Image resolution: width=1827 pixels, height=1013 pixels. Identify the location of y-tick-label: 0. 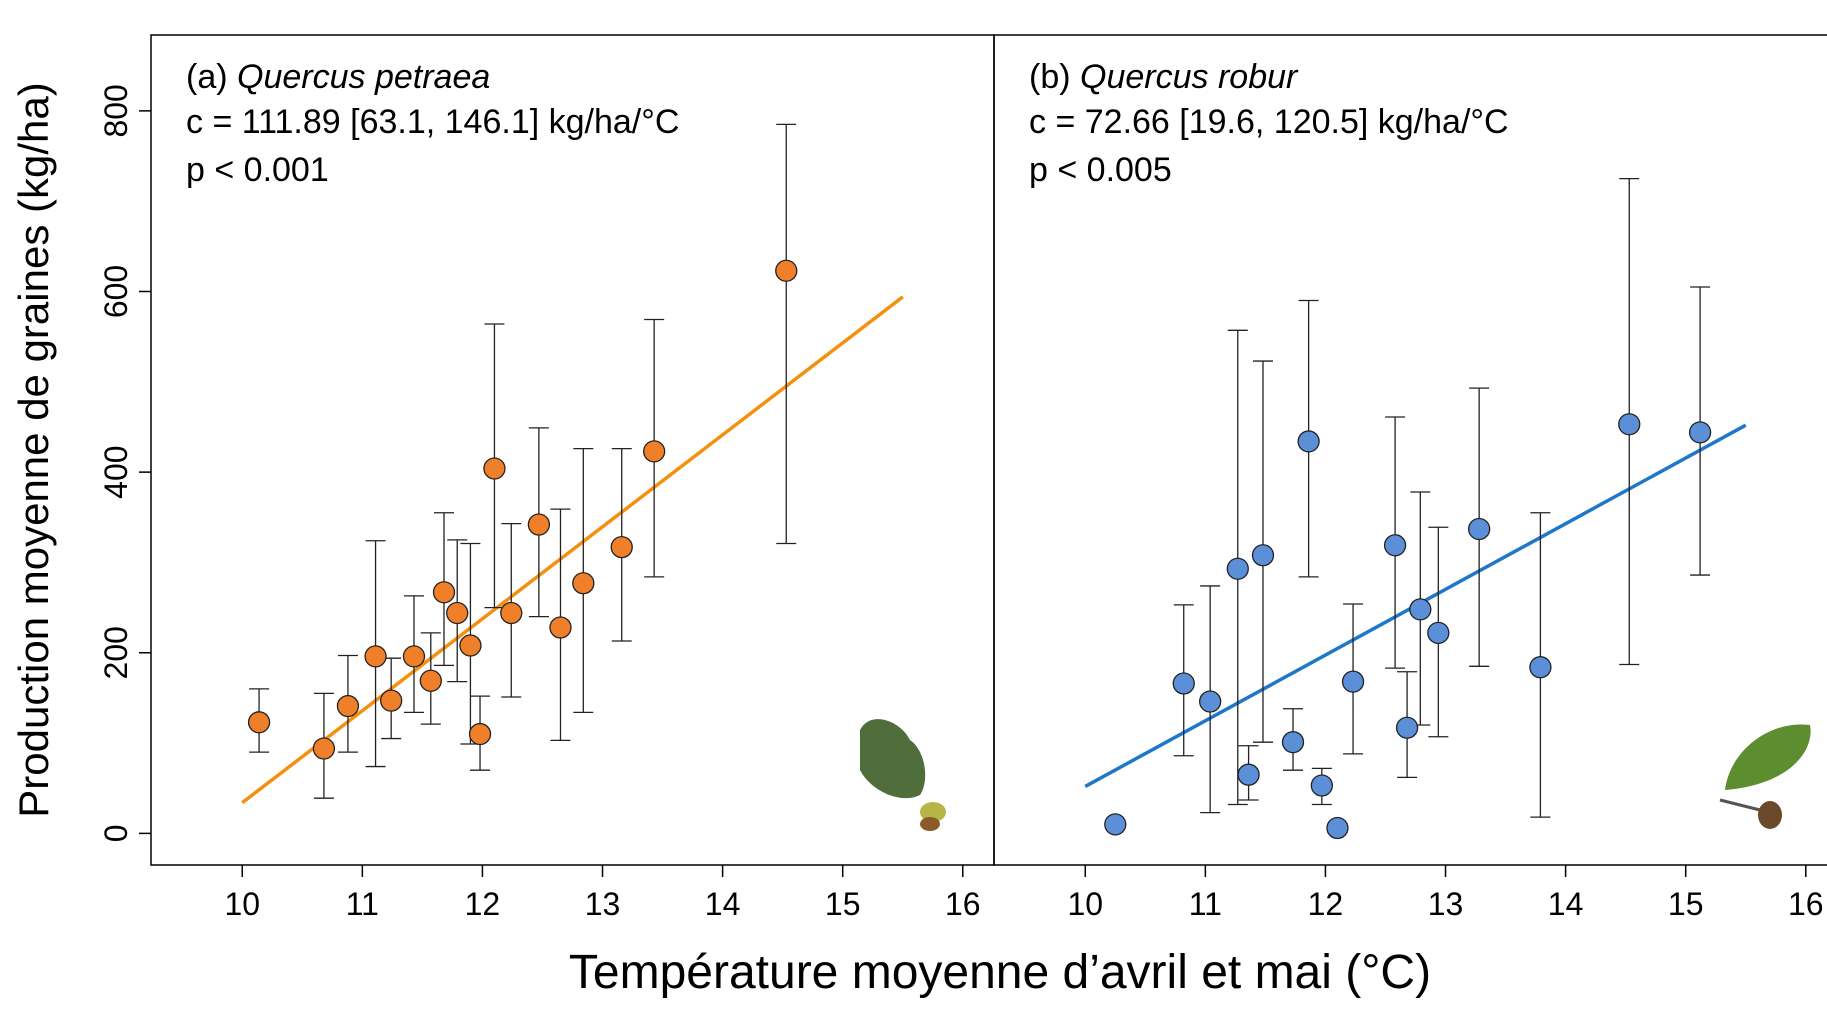
(116, 833).